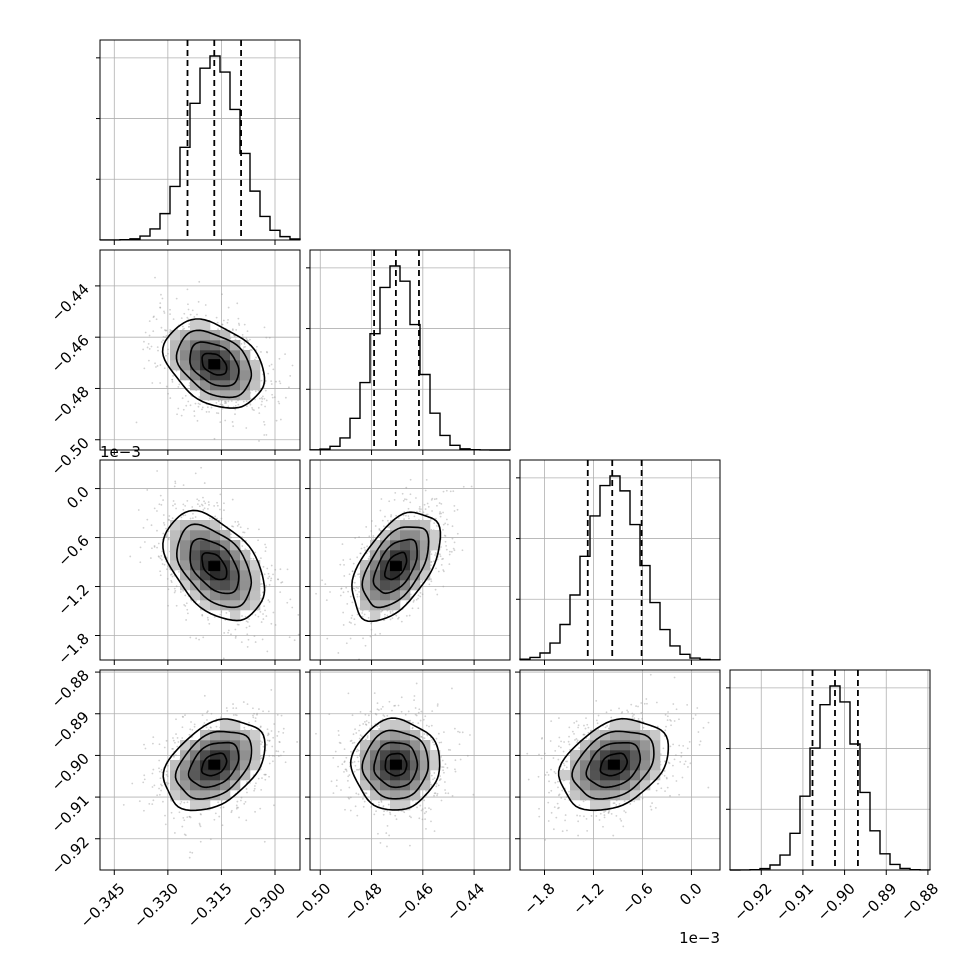  What do you see at coordinates (73, 649) in the screenshot?
I see `y-tick-label: −1.8` at bounding box center [73, 649].